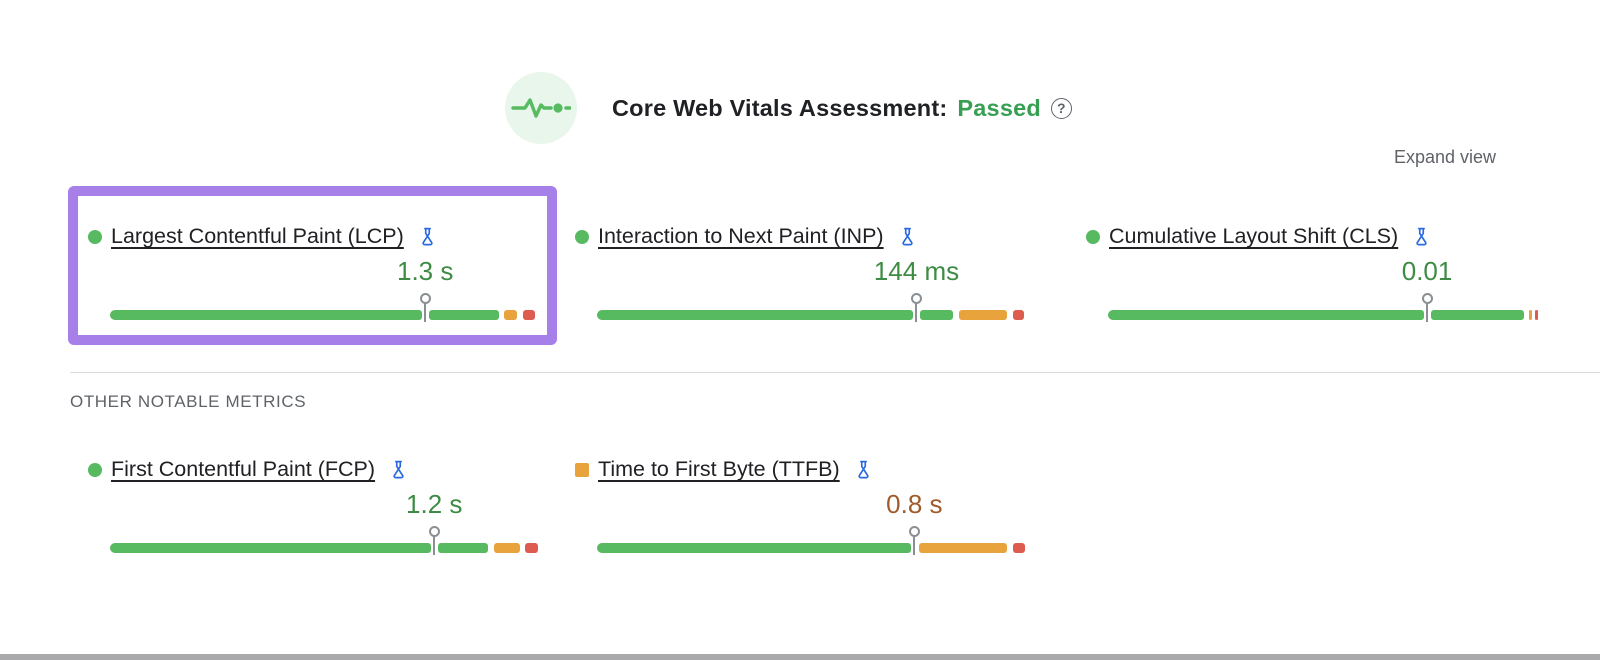 The image size is (1600, 660). I want to click on metric-value-track: 144 ms, so click(812, 272).